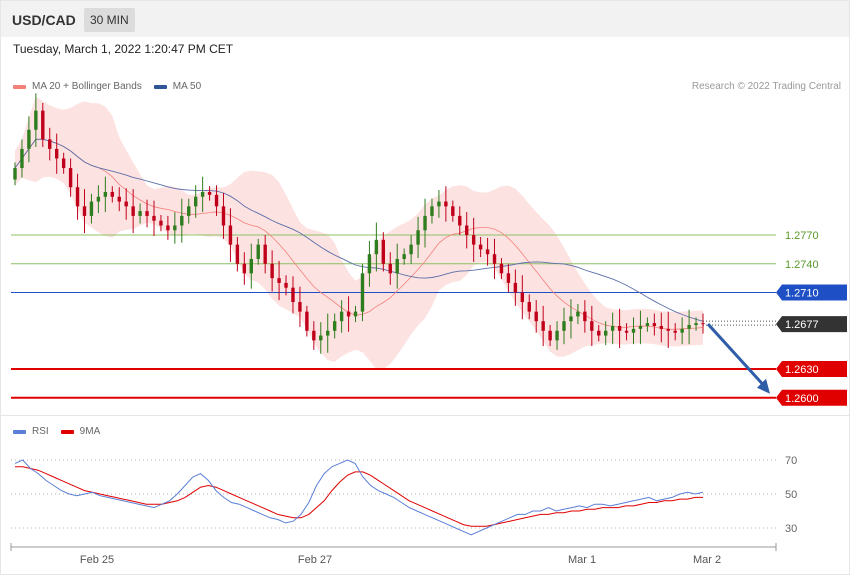 This screenshot has width=850, height=576. What do you see at coordinates (425, 415) in the screenshot?
I see `pane-divider` at bounding box center [425, 415].